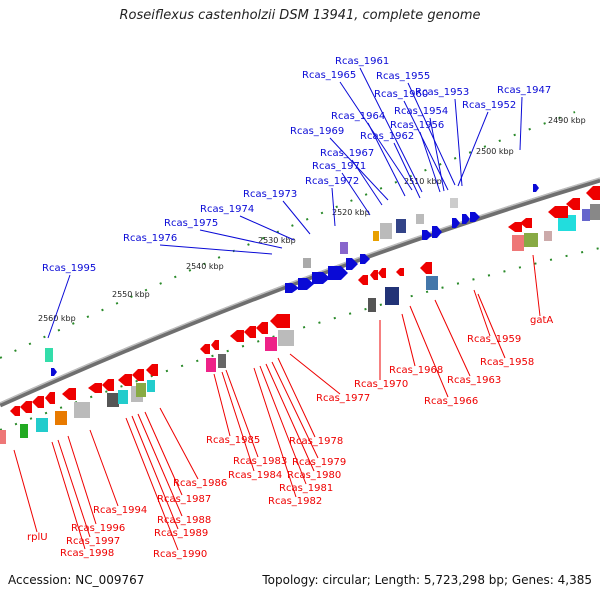  I want to click on forward-gene-label: Rcas_1971, so click(339, 166).